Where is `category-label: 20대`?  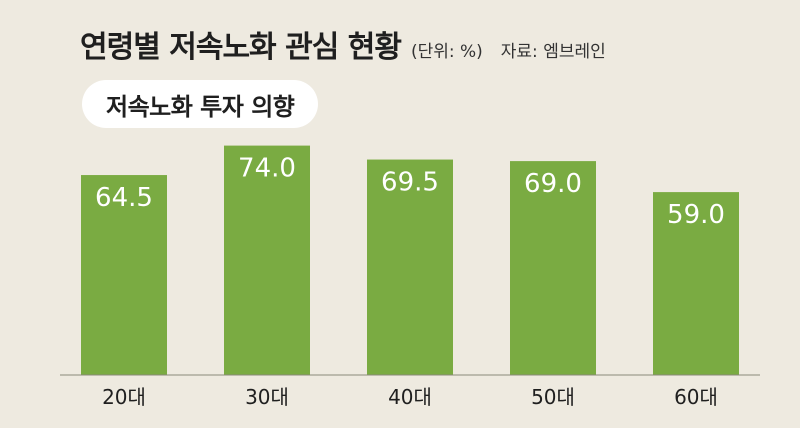 category-label: 20대 is located at coordinates (124, 397).